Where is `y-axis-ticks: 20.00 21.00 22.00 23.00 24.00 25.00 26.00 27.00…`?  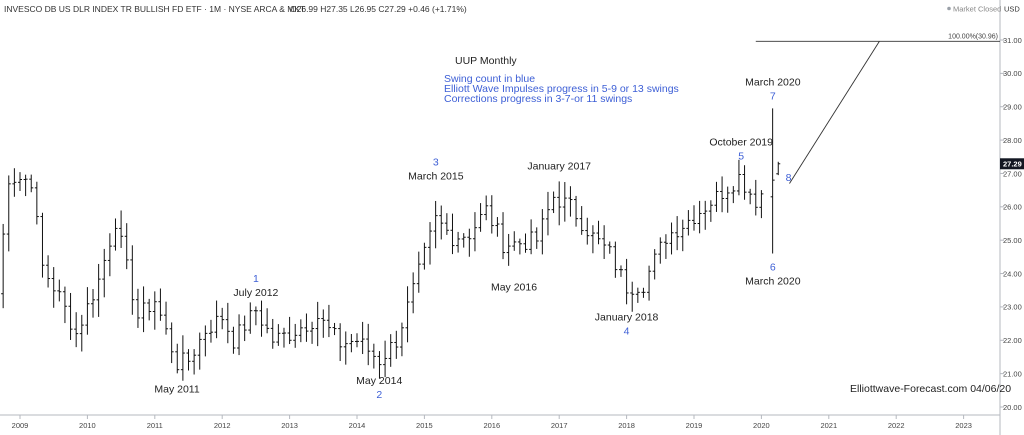
y-axis-ticks: 20.00 21.00 22.00 23.00 24.00 25.00 26.00 27.00… is located at coordinates (1011, 224).